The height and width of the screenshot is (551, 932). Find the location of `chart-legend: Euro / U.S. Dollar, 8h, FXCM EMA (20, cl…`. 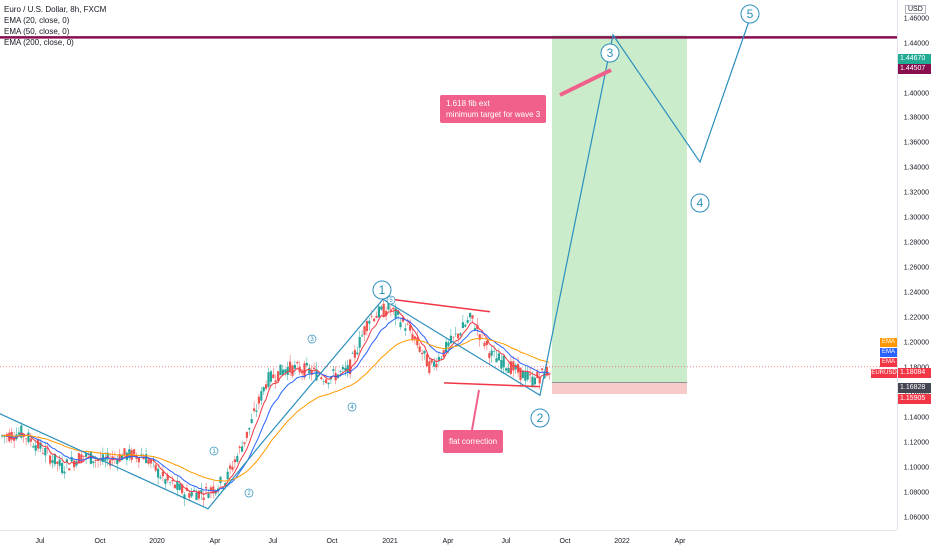

chart-legend: Euro / U.S. Dollar, 8h, FXCM EMA (20, cl… is located at coordinates (55, 26).